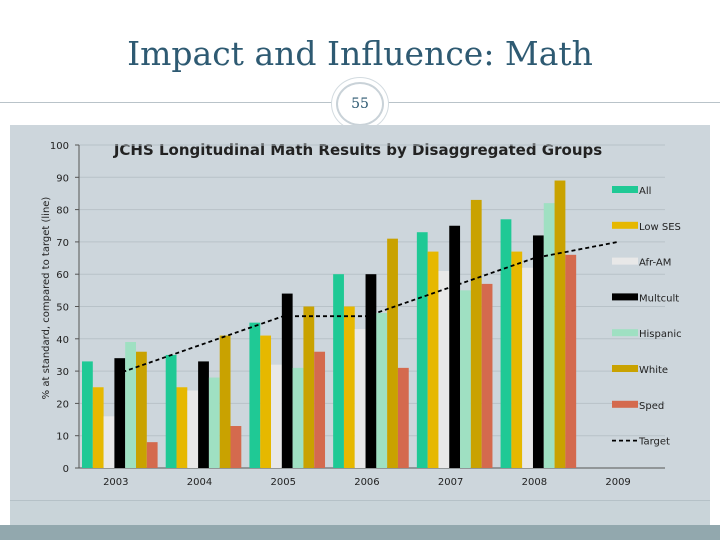  What do you see at coordinates (625, 333) in the screenshot?
I see `legend-swatch-hispanic` at bounding box center [625, 333].